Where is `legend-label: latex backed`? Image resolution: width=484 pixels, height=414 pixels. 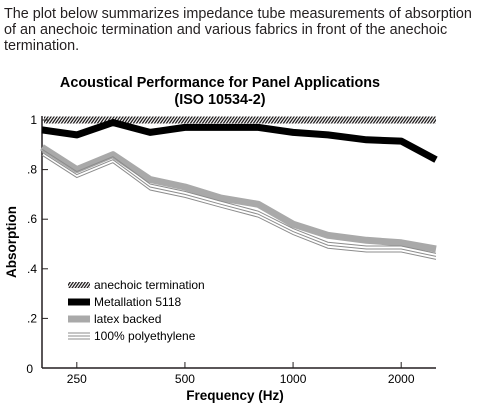 legend-label: latex backed is located at coordinates (127, 319).